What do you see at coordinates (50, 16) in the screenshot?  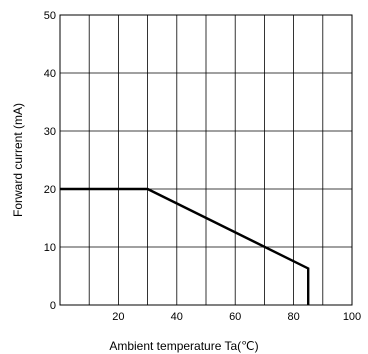 I see `y-tick-label: 50` at bounding box center [50, 16].